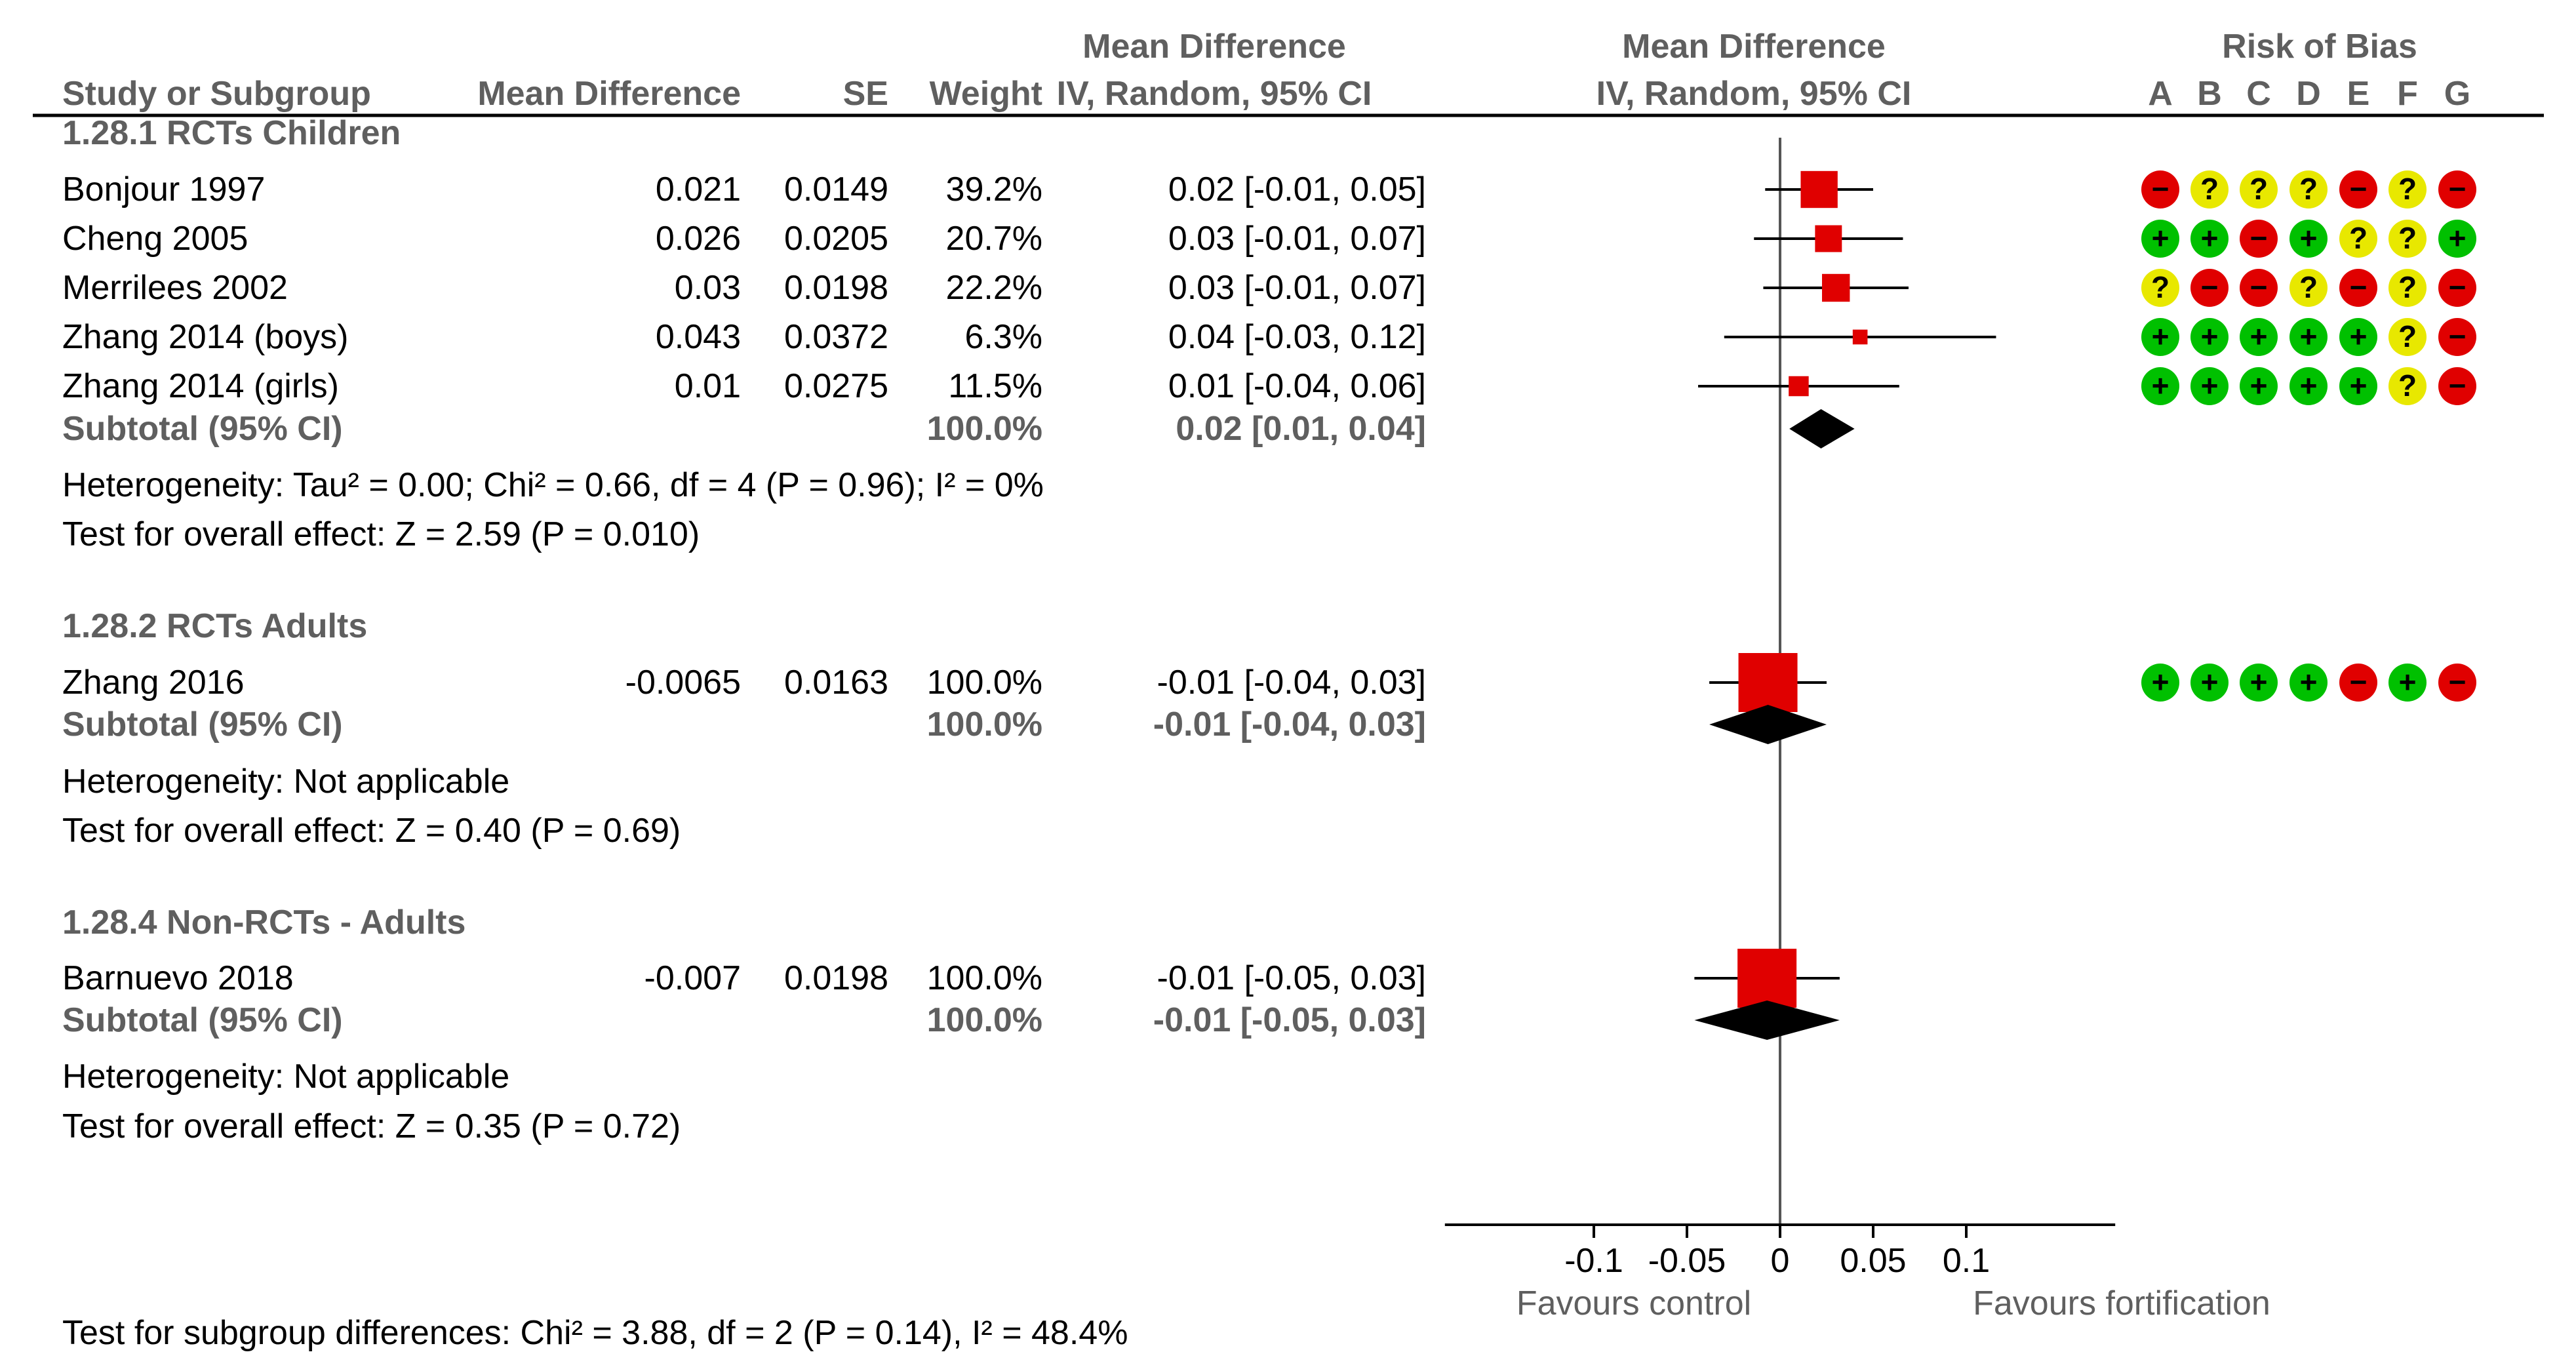  Describe the element at coordinates (1754, 47) in the screenshot. I see `header-plot-top: Mean Difference` at that location.